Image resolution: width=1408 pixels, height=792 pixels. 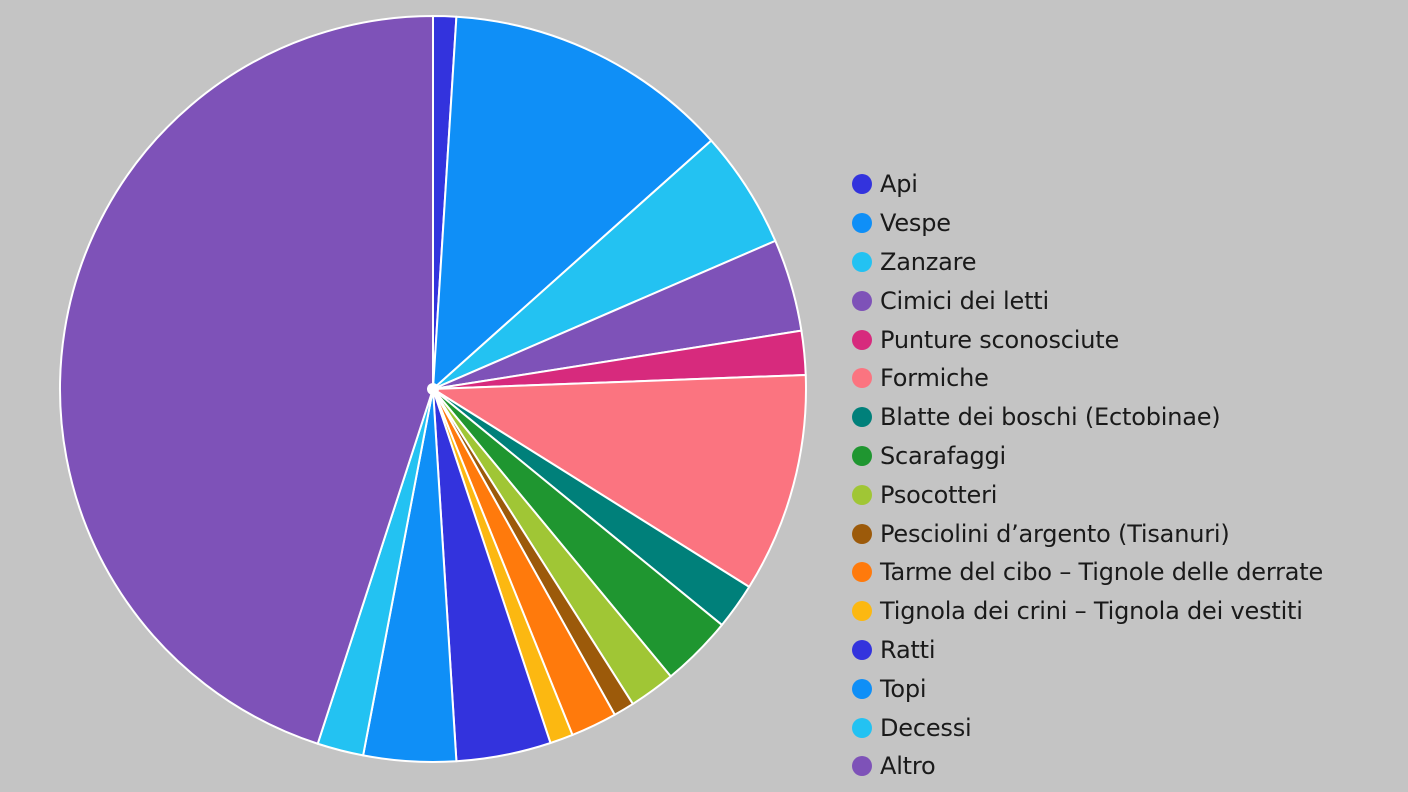 I want to click on legend-item: Topi, so click(x=1087, y=688).